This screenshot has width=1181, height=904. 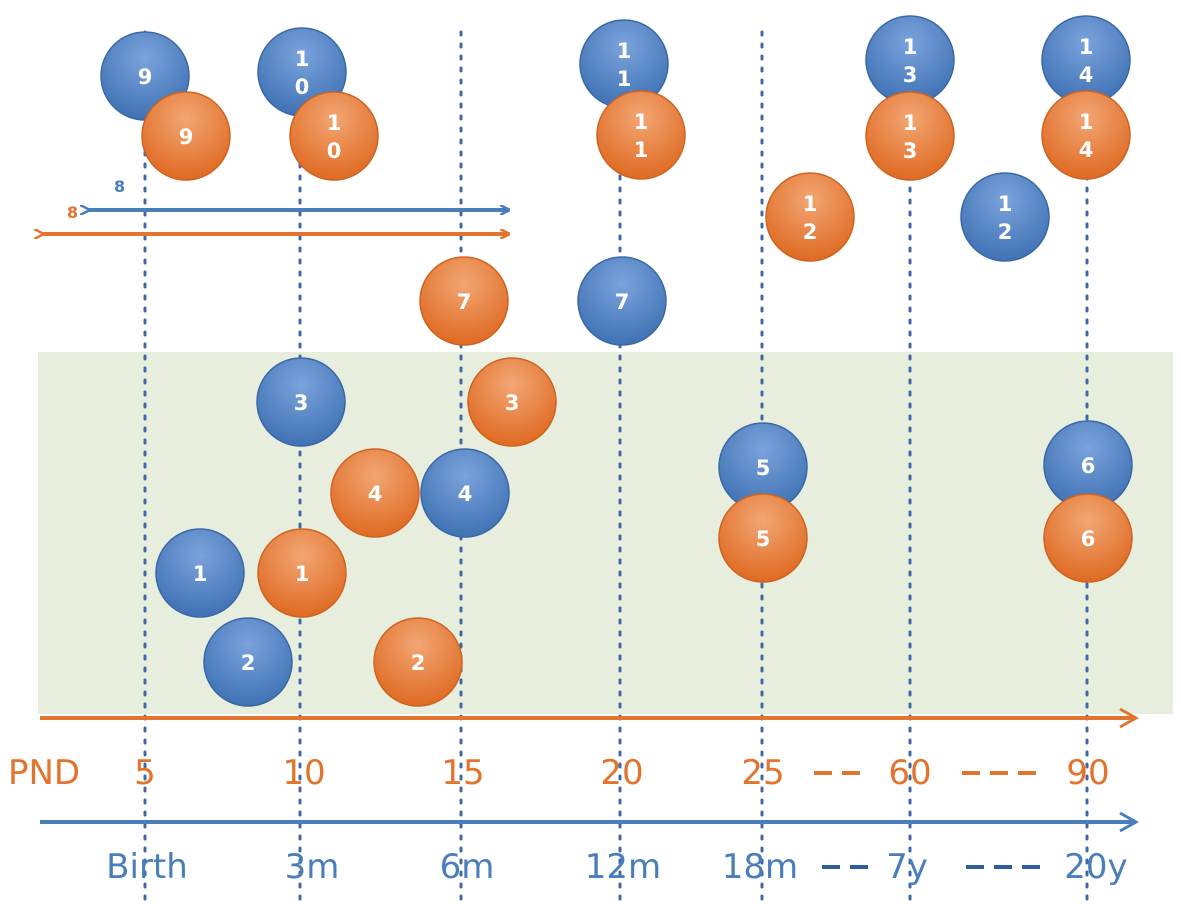 I want to click on human-age-tick-label: 20y, so click(x=1095, y=867).